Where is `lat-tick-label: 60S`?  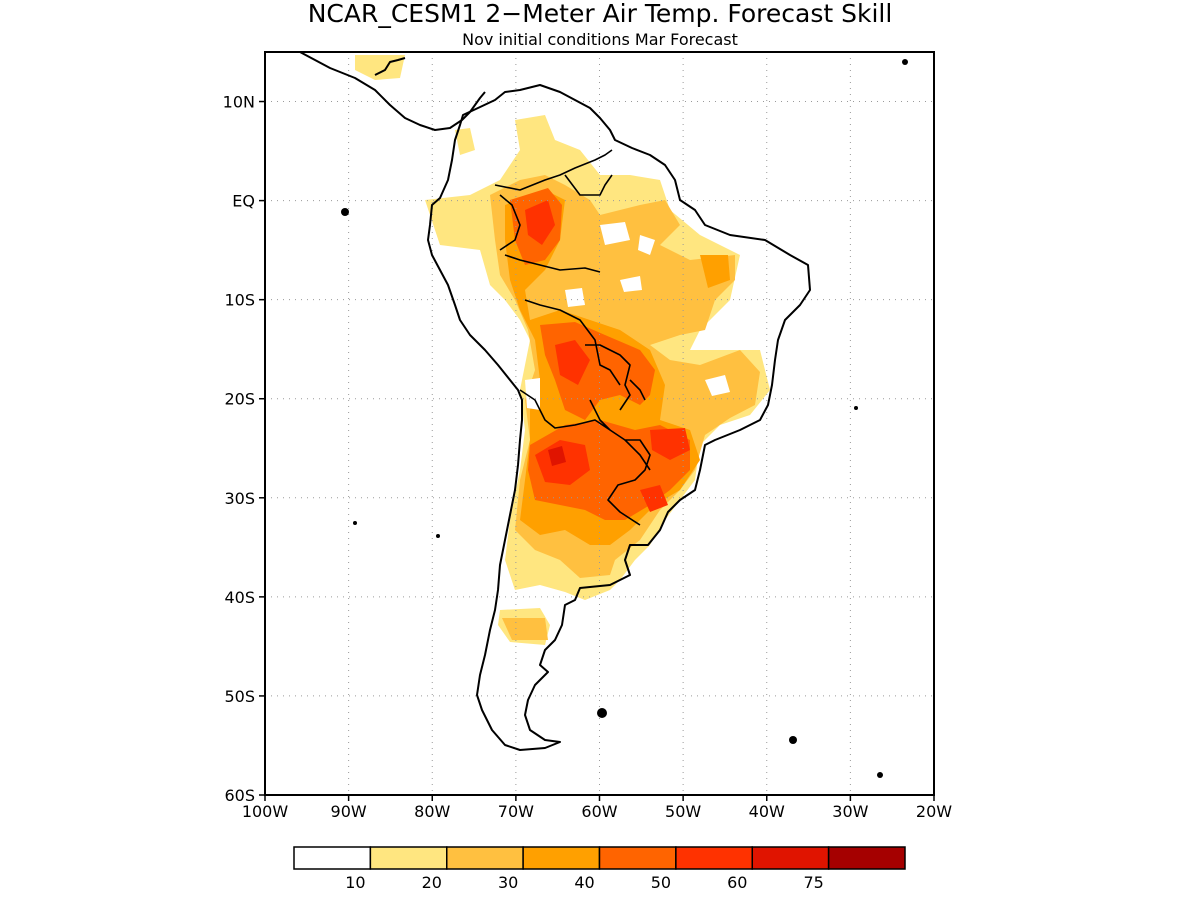 lat-tick-label: 60S is located at coordinates (239, 795).